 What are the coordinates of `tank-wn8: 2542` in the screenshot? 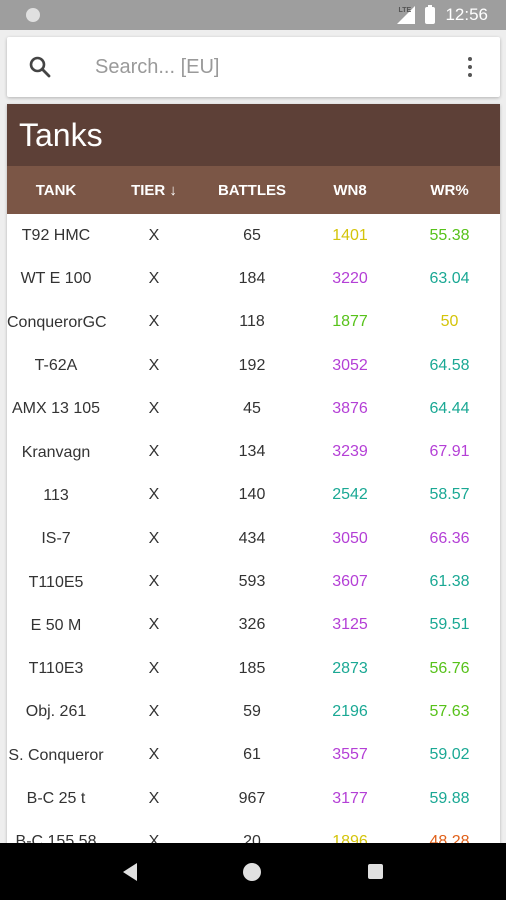 It's located at (350, 495).